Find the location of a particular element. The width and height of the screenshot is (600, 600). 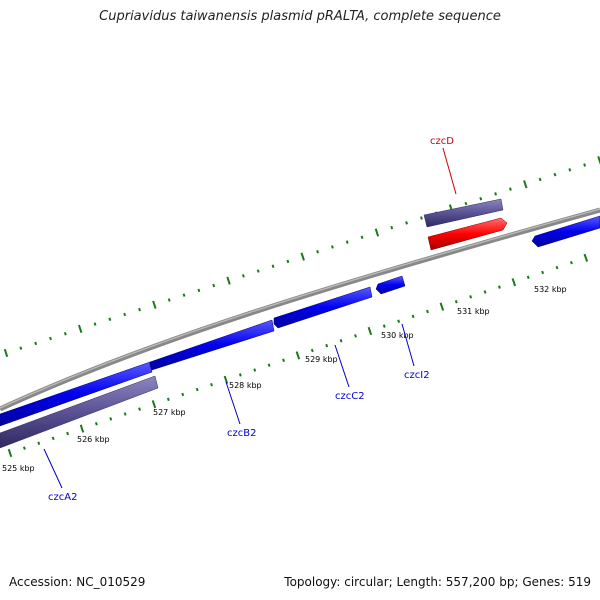

gene-label-czcA2: czcA2 is located at coordinates (62, 497).